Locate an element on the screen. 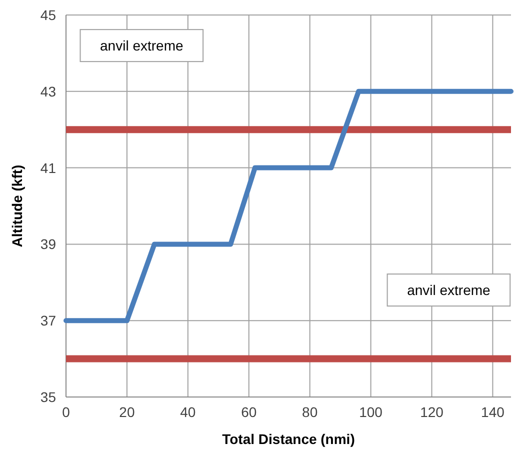 The image size is (514, 458). x-axis-title: Total Distance (nmi) is located at coordinates (288, 439).